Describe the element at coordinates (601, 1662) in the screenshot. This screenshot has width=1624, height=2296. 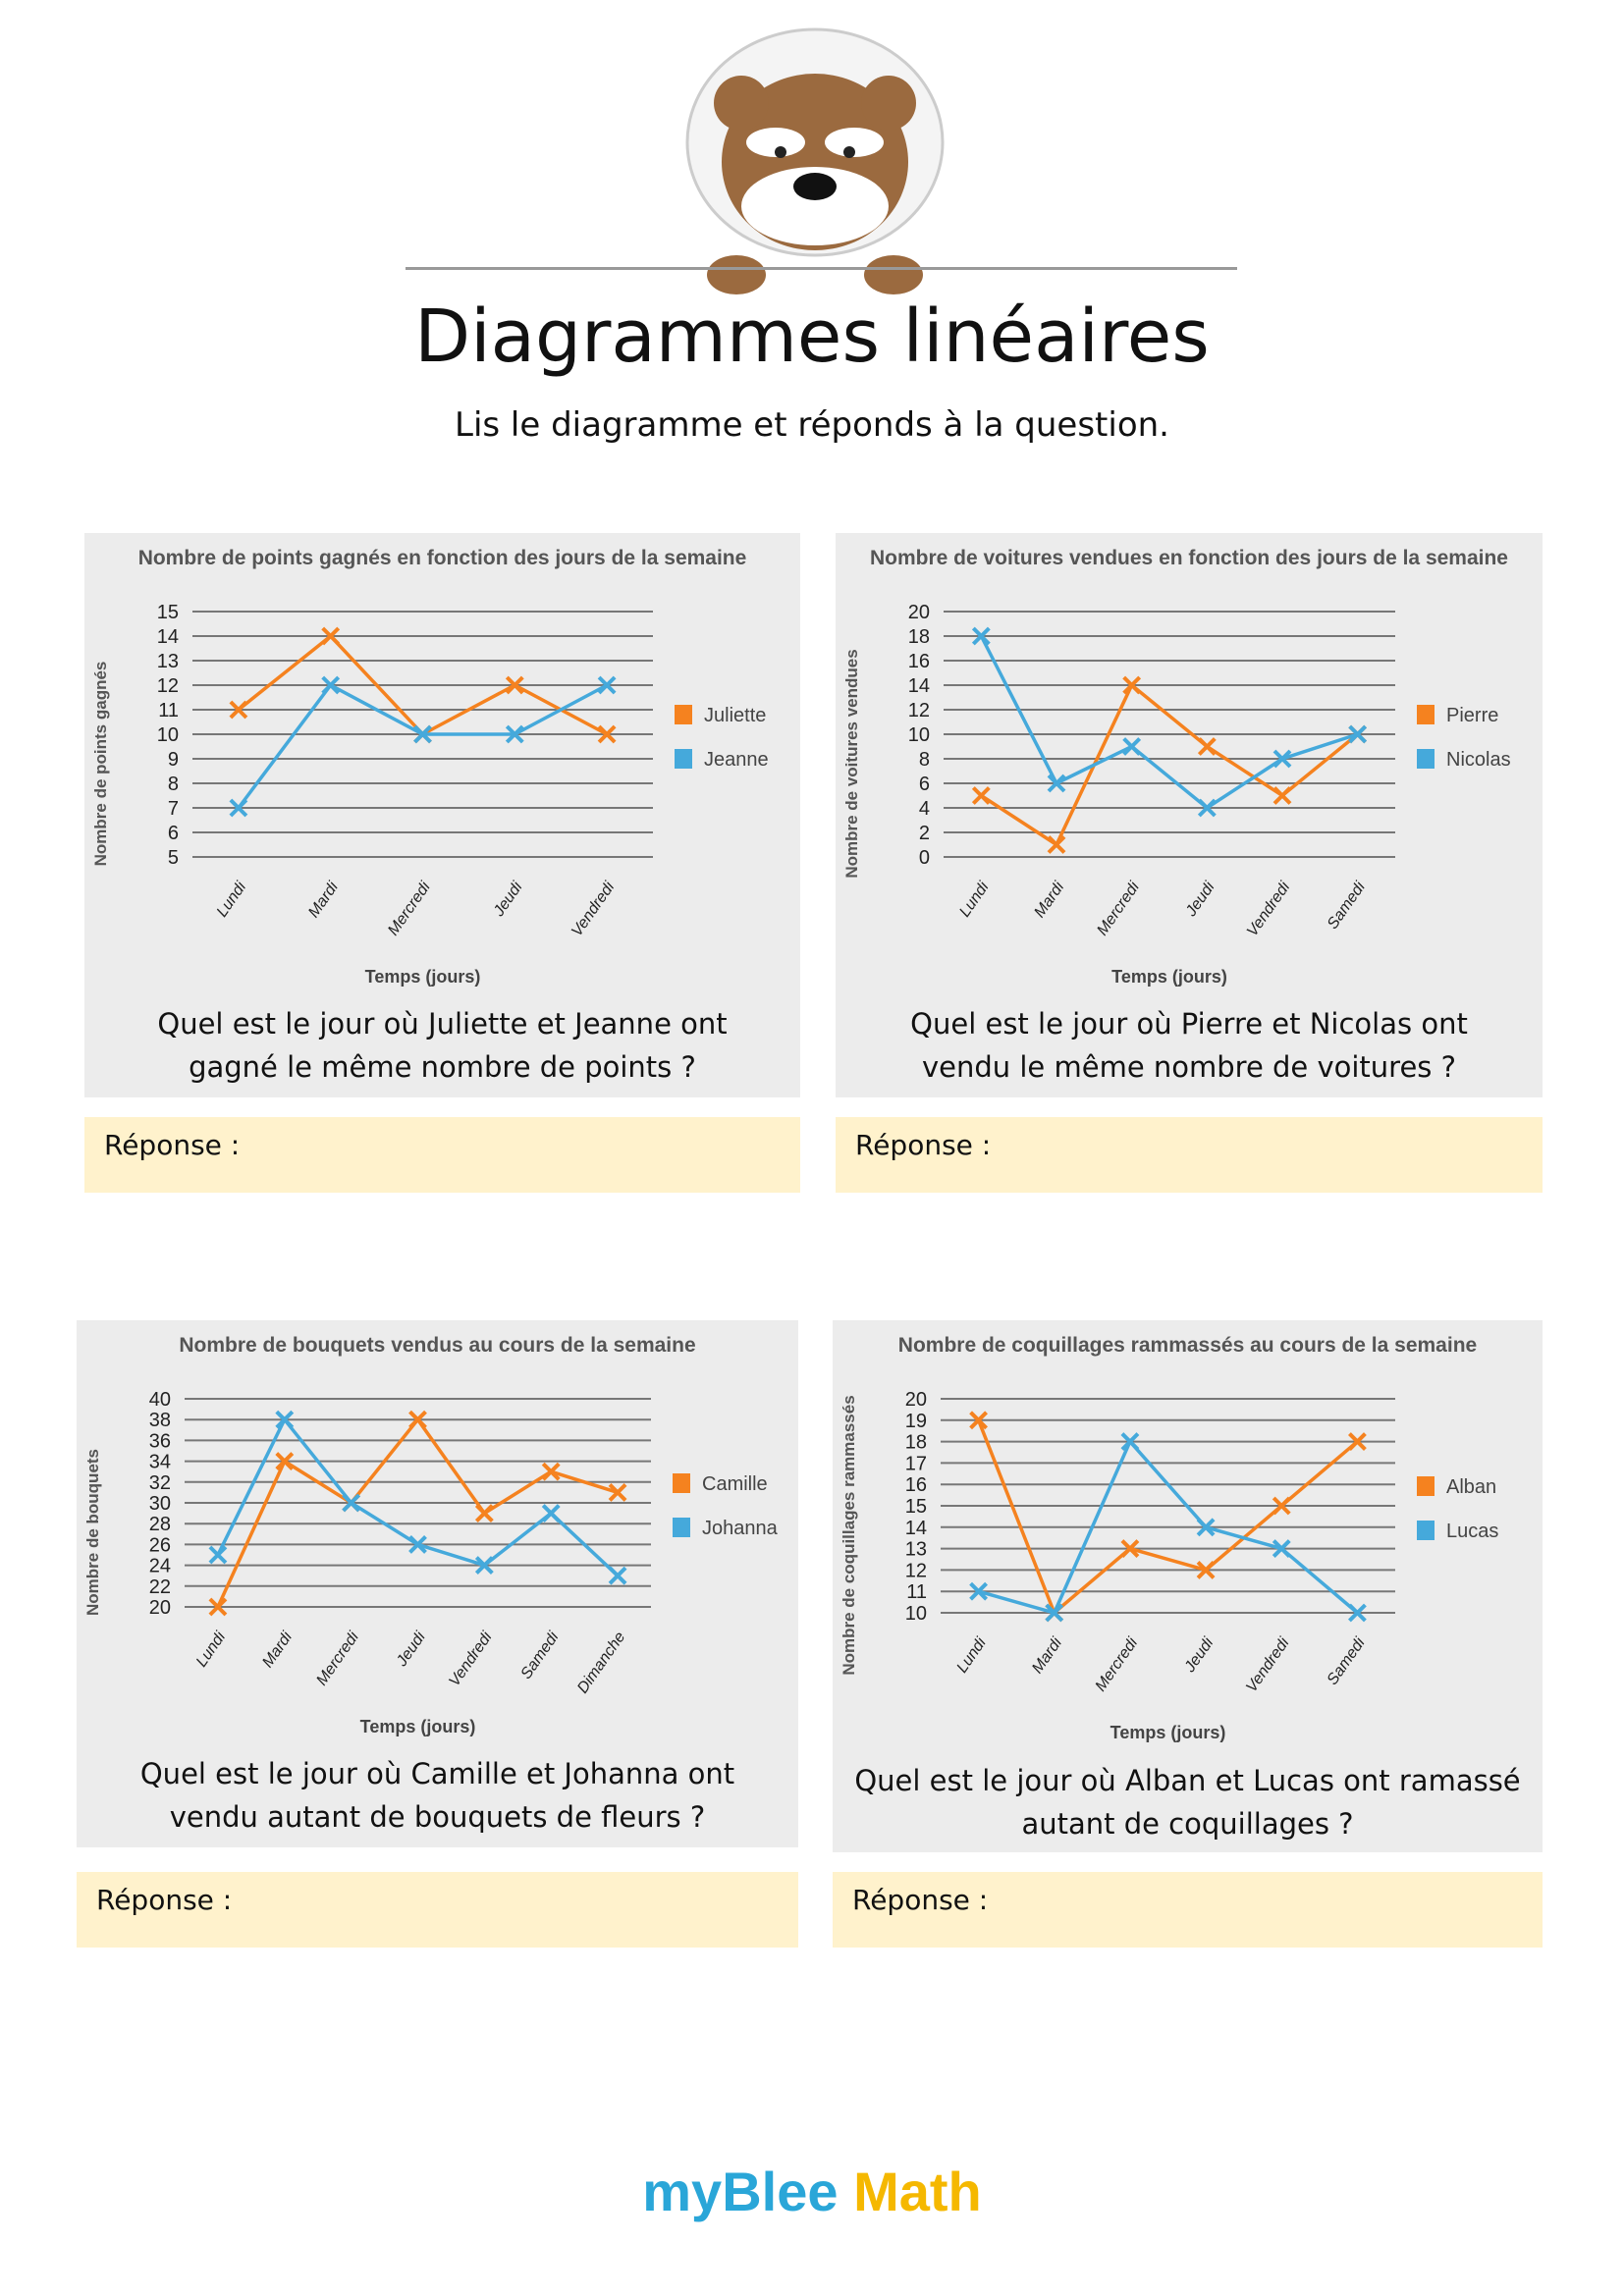
I see `x-tick-label: Dimanche` at that location.